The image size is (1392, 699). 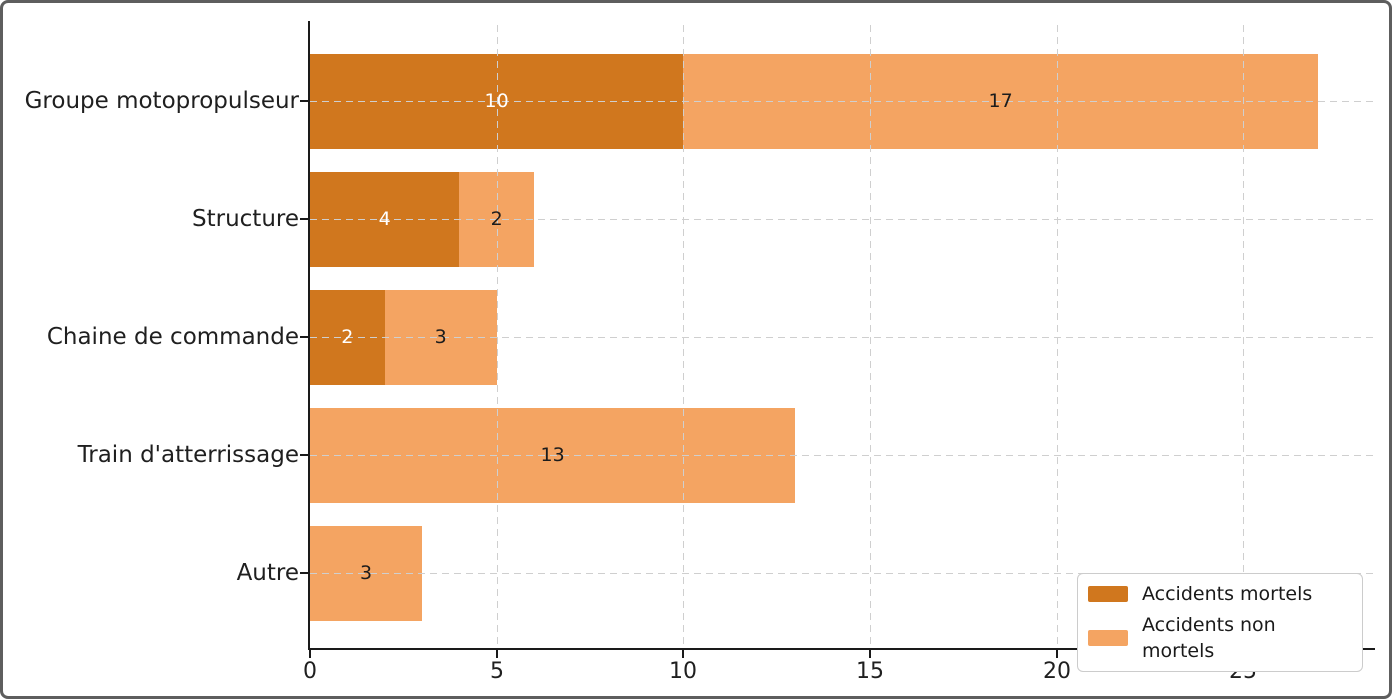 What do you see at coordinates (188, 455) in the screenshot?
I see `y-axis-label: Train d'atterrissage` at bounding box center [188, 455].